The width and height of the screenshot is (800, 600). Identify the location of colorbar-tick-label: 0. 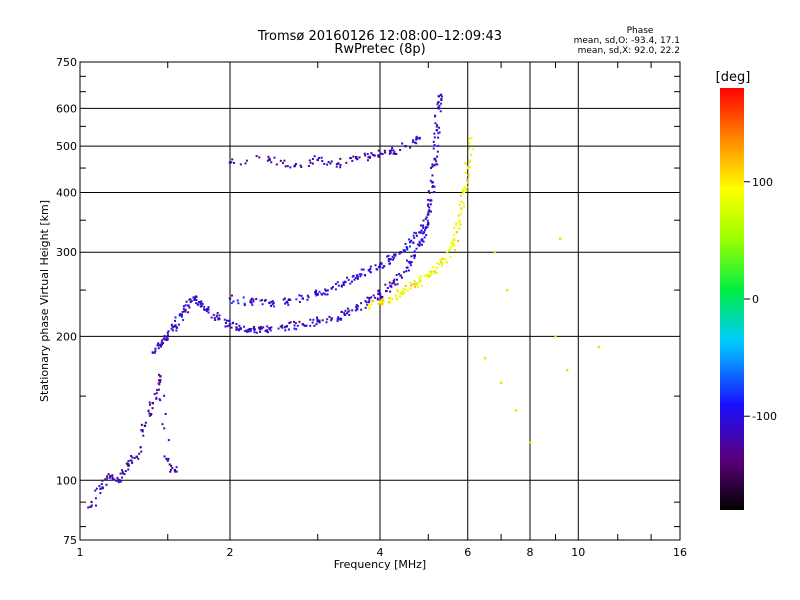
(755, 299).